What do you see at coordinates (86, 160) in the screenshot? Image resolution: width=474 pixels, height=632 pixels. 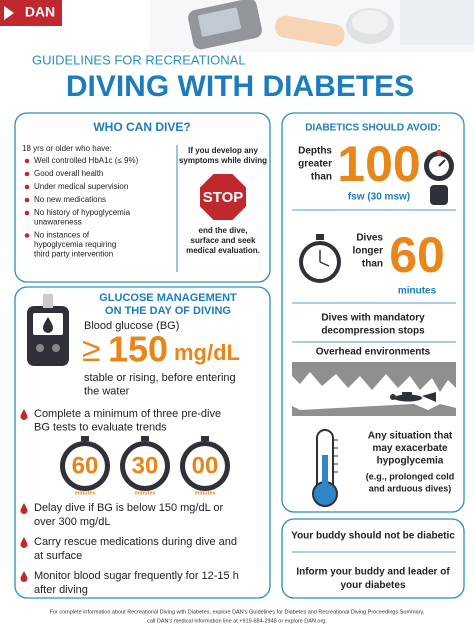 I see `criterion: Well controlled HbA1c (≤ 9%)` at bounding box center [86, 160].